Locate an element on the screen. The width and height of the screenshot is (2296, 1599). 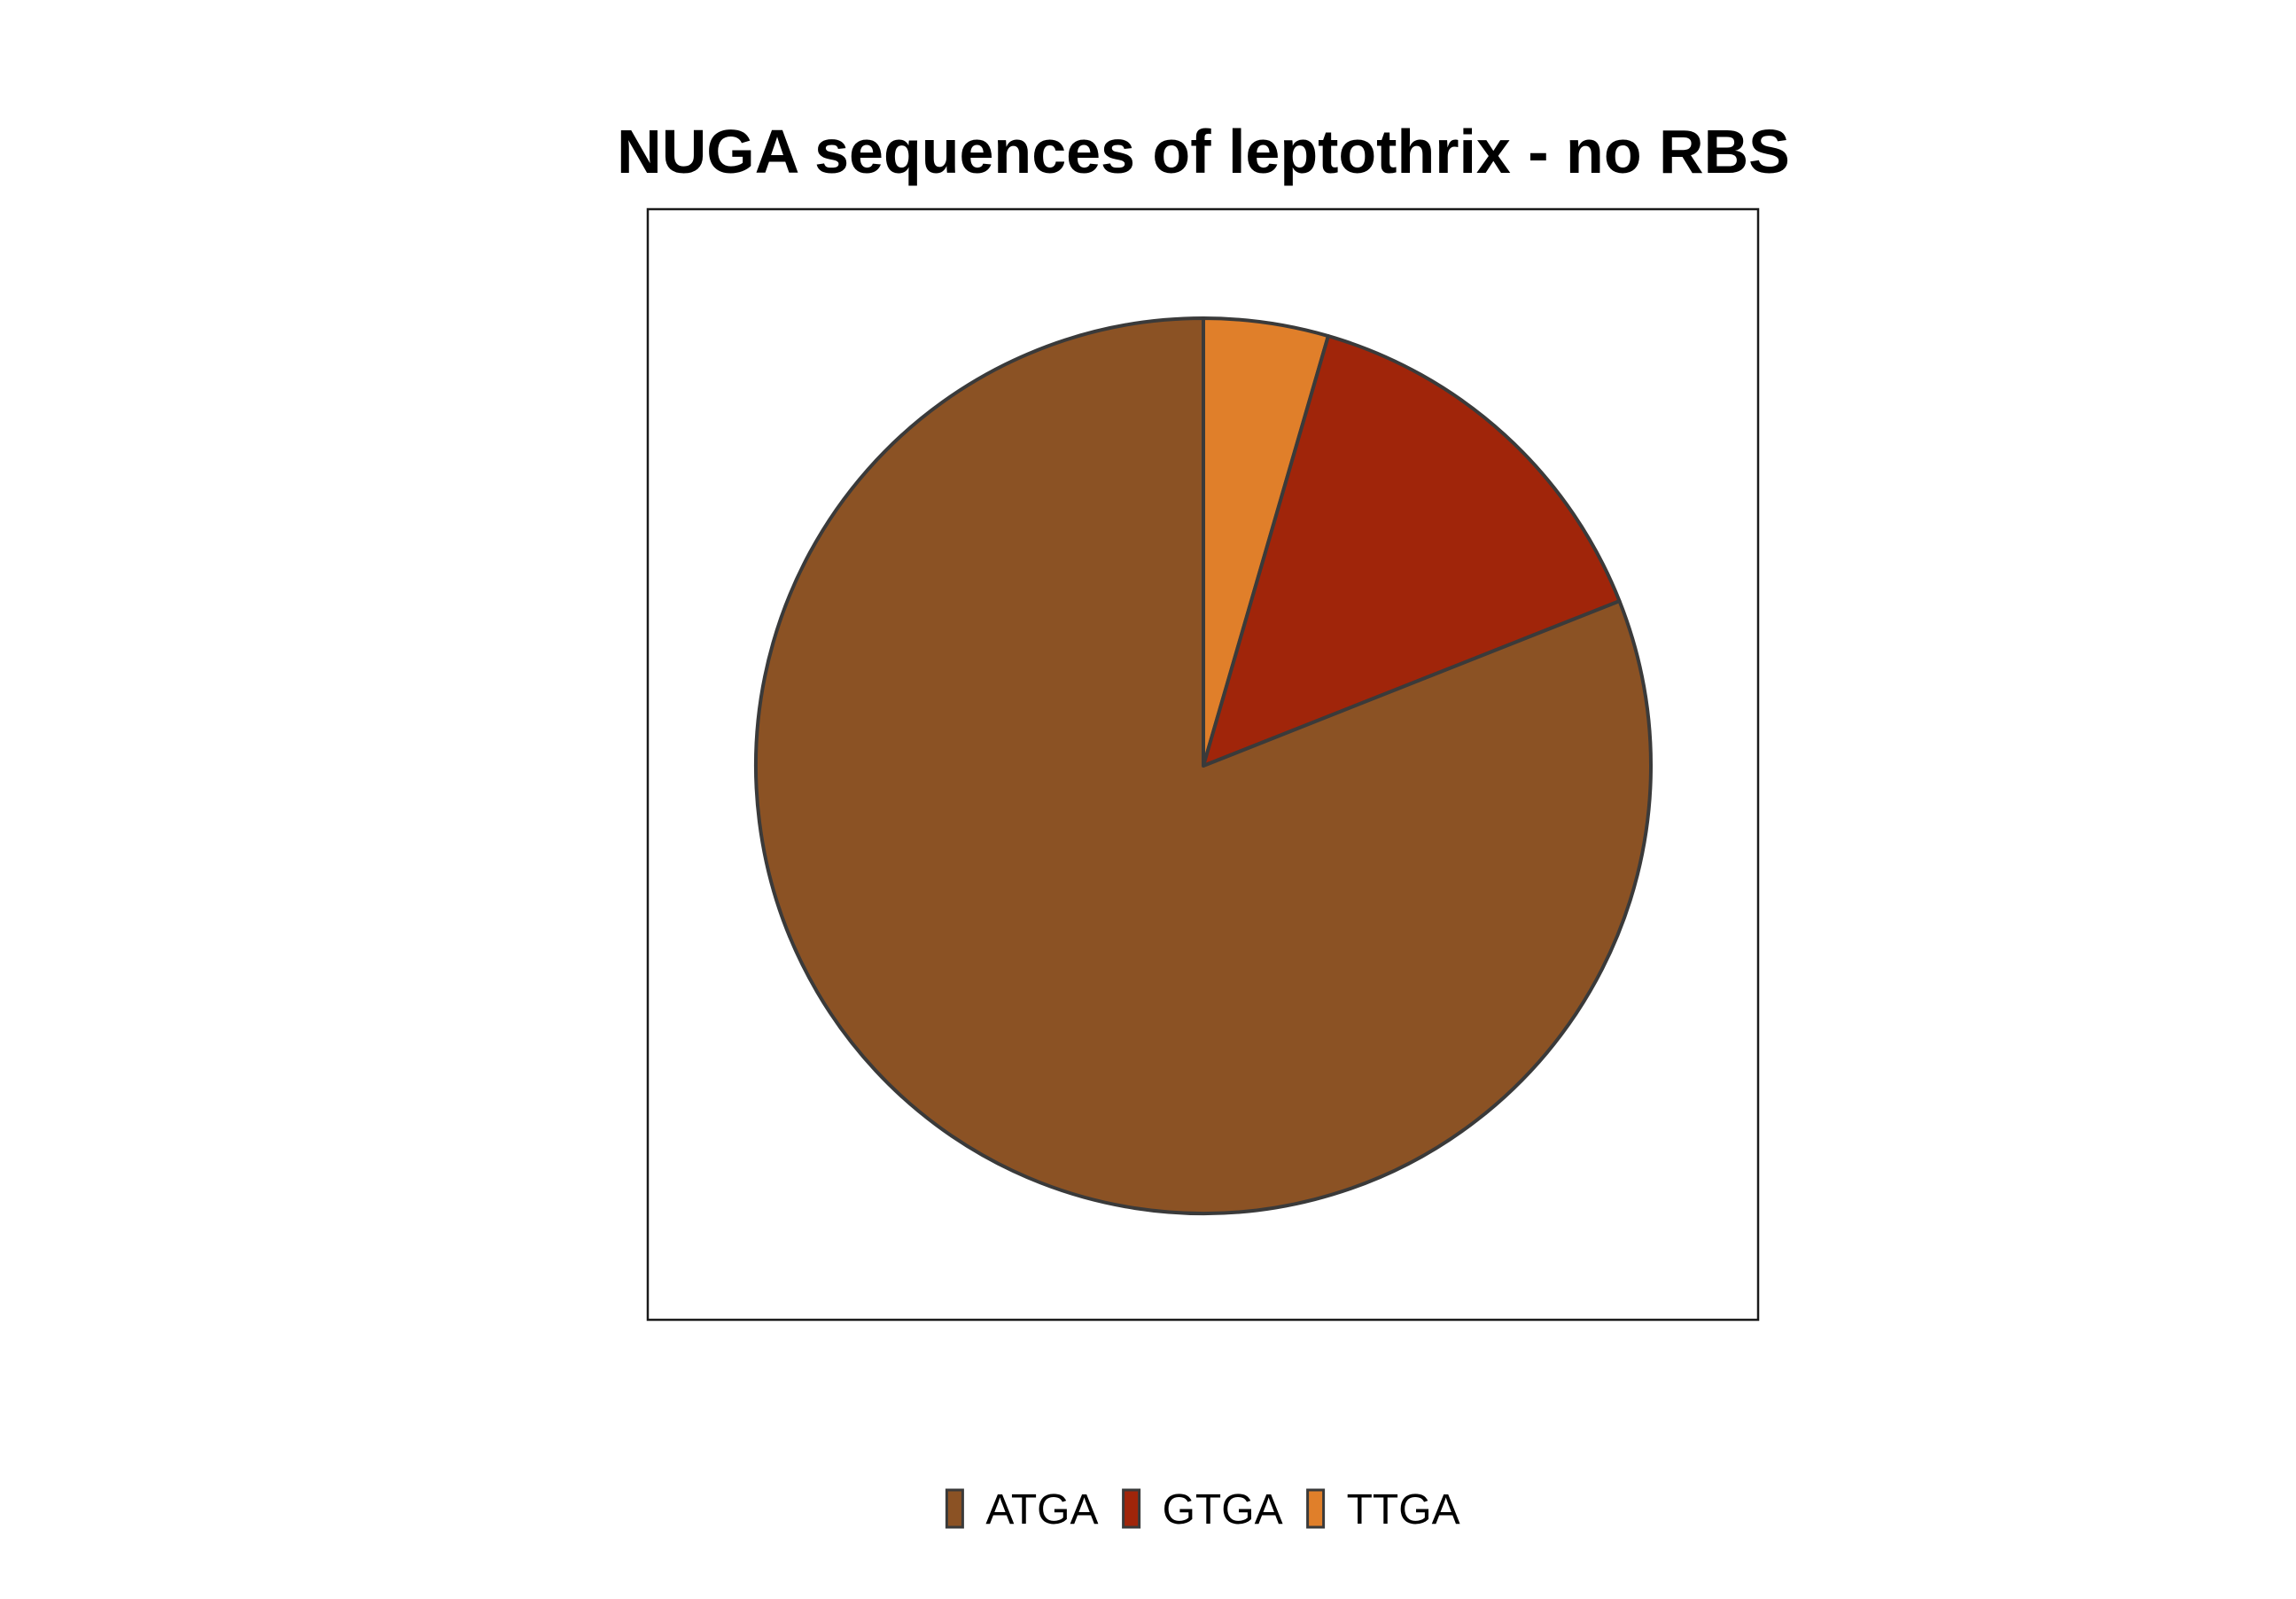
legend-label-atga: ATGA is located at coordinates (1041, 1509).